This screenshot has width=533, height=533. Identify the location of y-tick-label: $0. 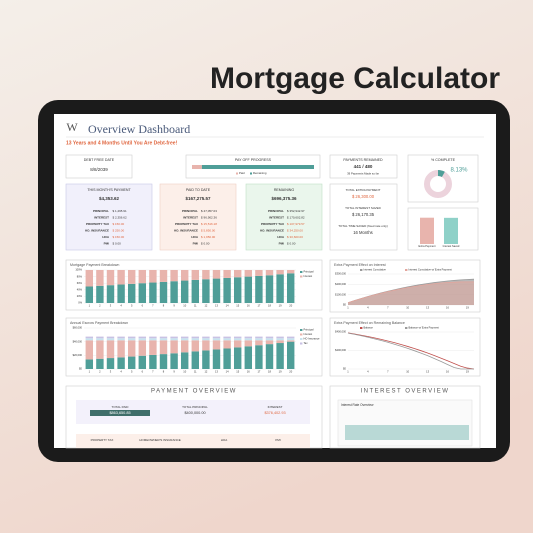
(344, 369).